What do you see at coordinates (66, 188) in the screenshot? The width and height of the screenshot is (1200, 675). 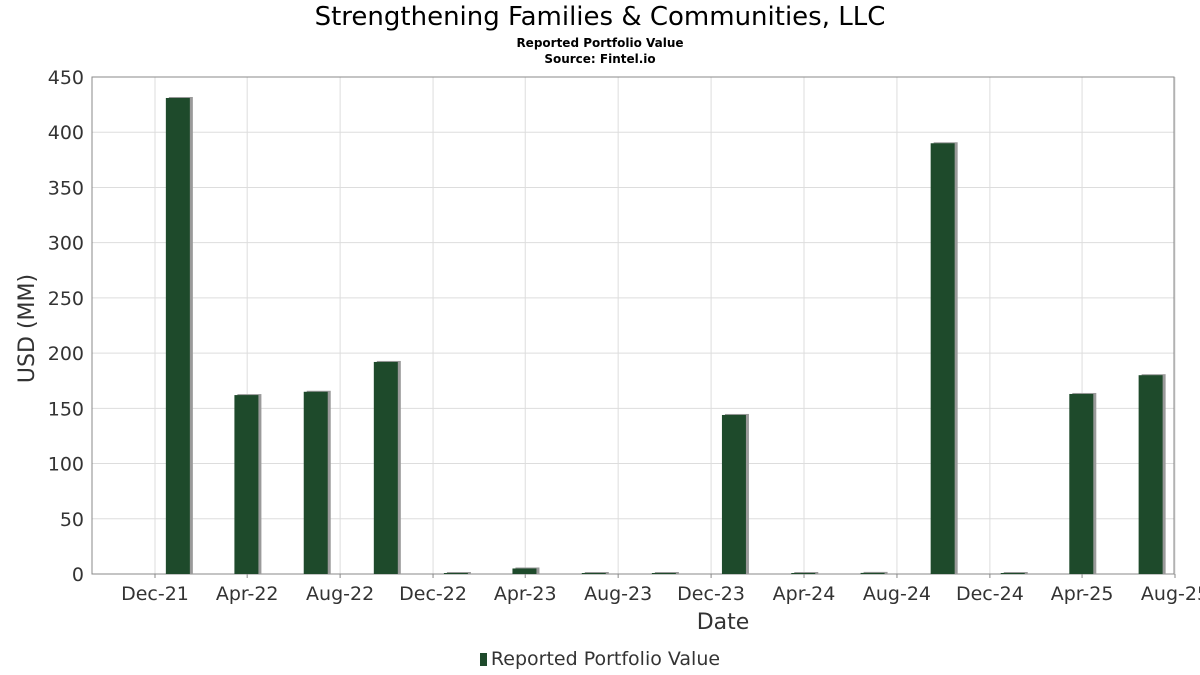 I see `y-tick-label: 350` at bounding box center [66, 188].